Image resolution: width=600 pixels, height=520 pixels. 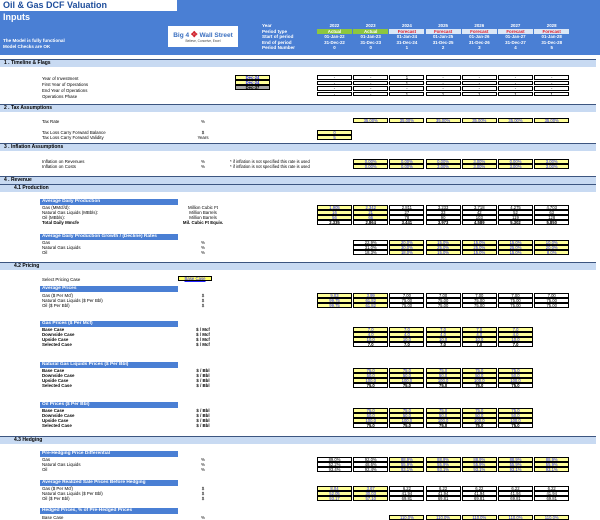 I want to click on growth-value-cell: 18.0%, so click(x=407, y=252).